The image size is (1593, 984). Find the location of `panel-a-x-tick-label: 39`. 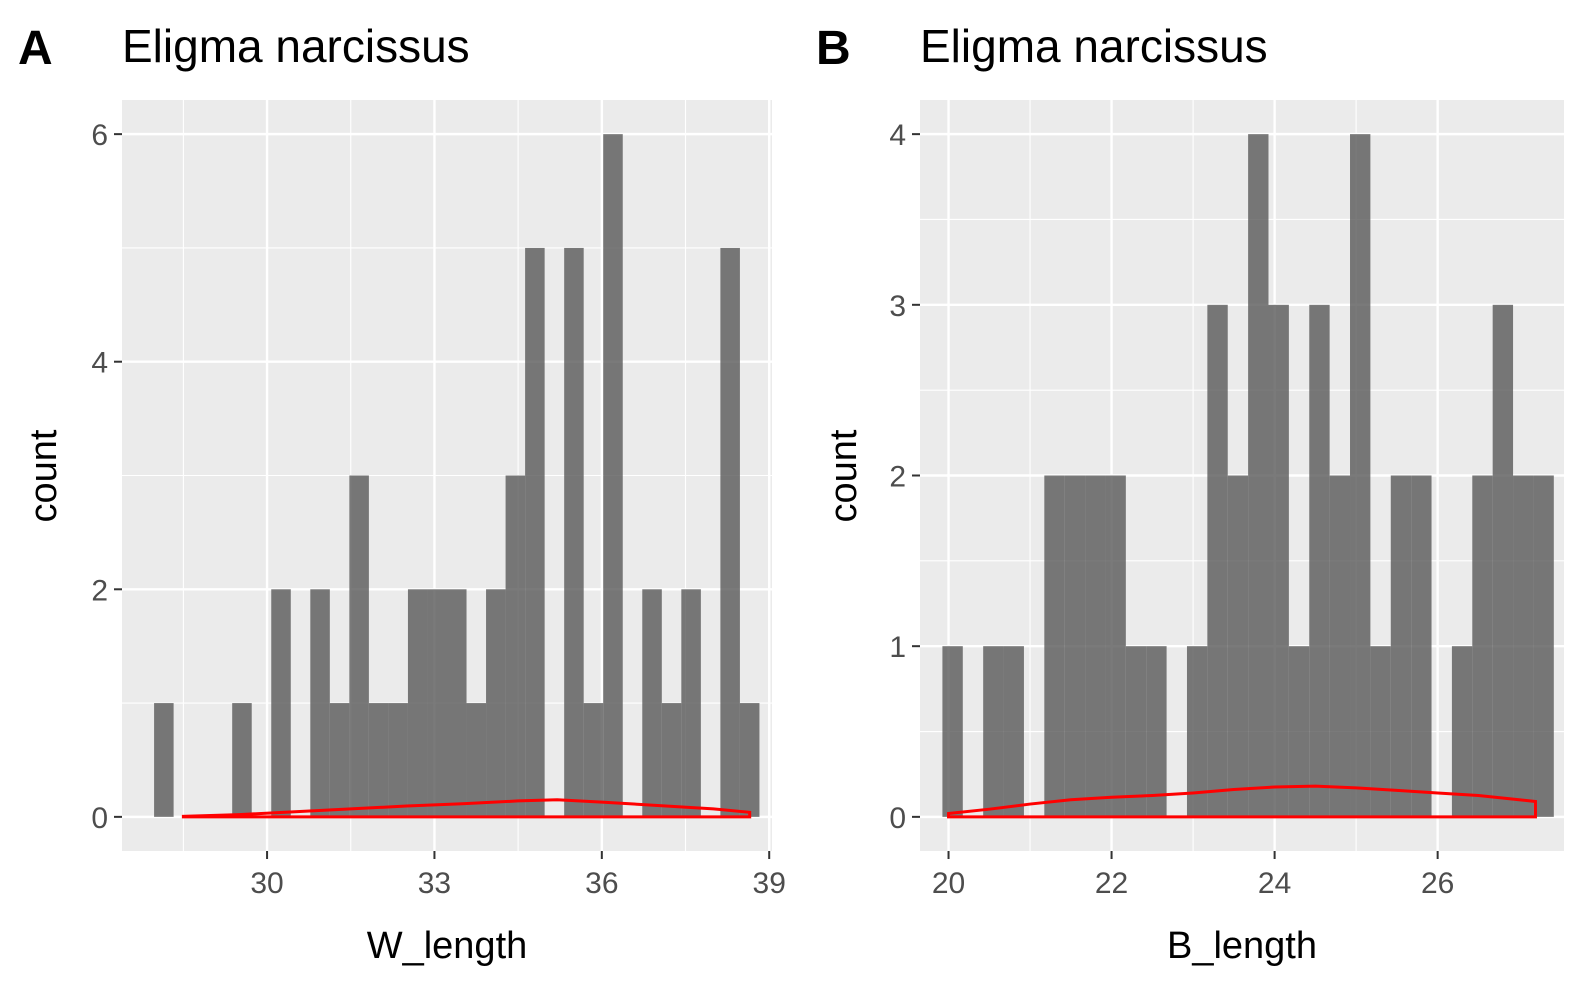

panel-a-x-tick-label: 39 is located at coordinates (769, 883).